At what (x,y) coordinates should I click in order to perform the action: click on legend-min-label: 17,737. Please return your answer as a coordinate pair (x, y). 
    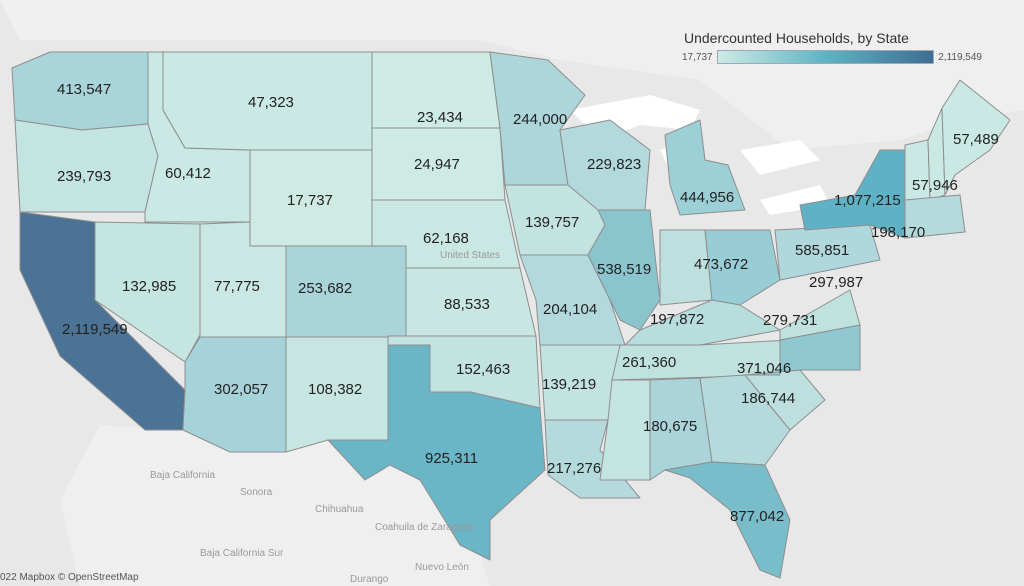
    Looking at the image, I should click on (697, 57).